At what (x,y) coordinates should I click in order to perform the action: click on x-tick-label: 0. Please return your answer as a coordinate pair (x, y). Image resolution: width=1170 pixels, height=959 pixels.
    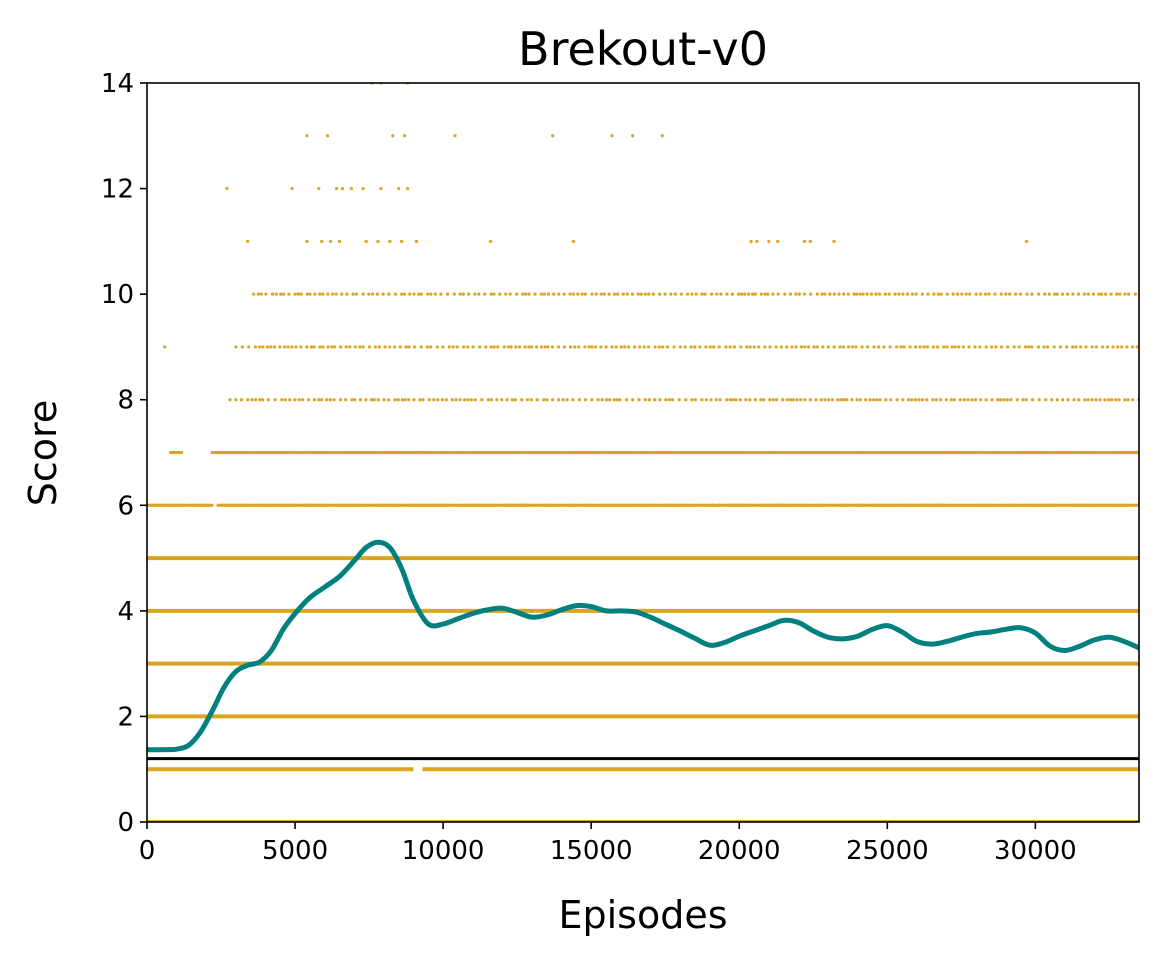
    Looking at the image, I should click on (147, 851).